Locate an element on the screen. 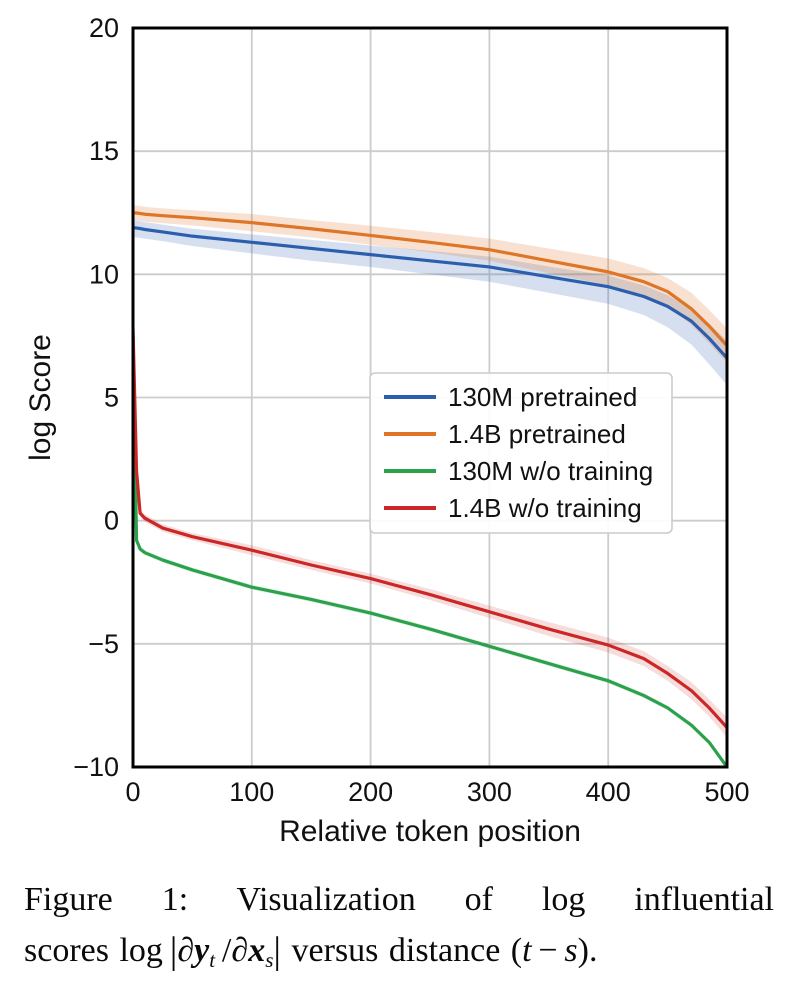 This screenshot has height=989, width=800. caption-segment-10: versus distance ( is located at coordinates (402, 951).